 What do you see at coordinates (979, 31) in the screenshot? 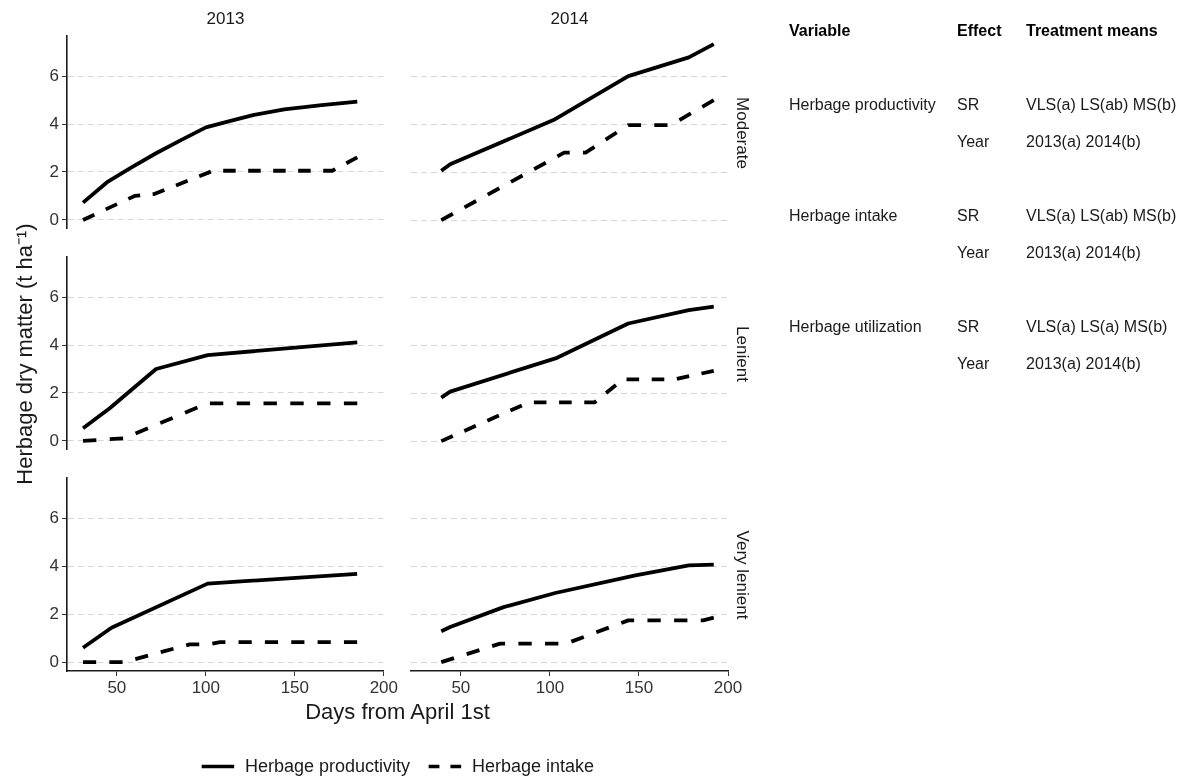
I see `text: Effect` at bounding box center [979, 31].